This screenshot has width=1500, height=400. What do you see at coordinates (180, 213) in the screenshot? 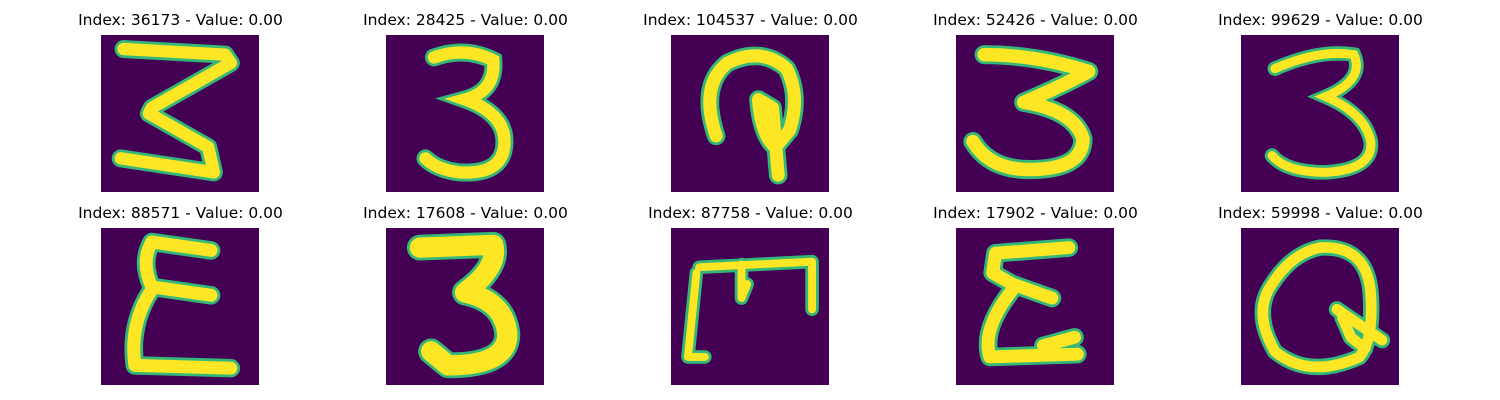
I see `panel-title: Index: 88571 - Value: 0.00` at bounding box center [180, 213].